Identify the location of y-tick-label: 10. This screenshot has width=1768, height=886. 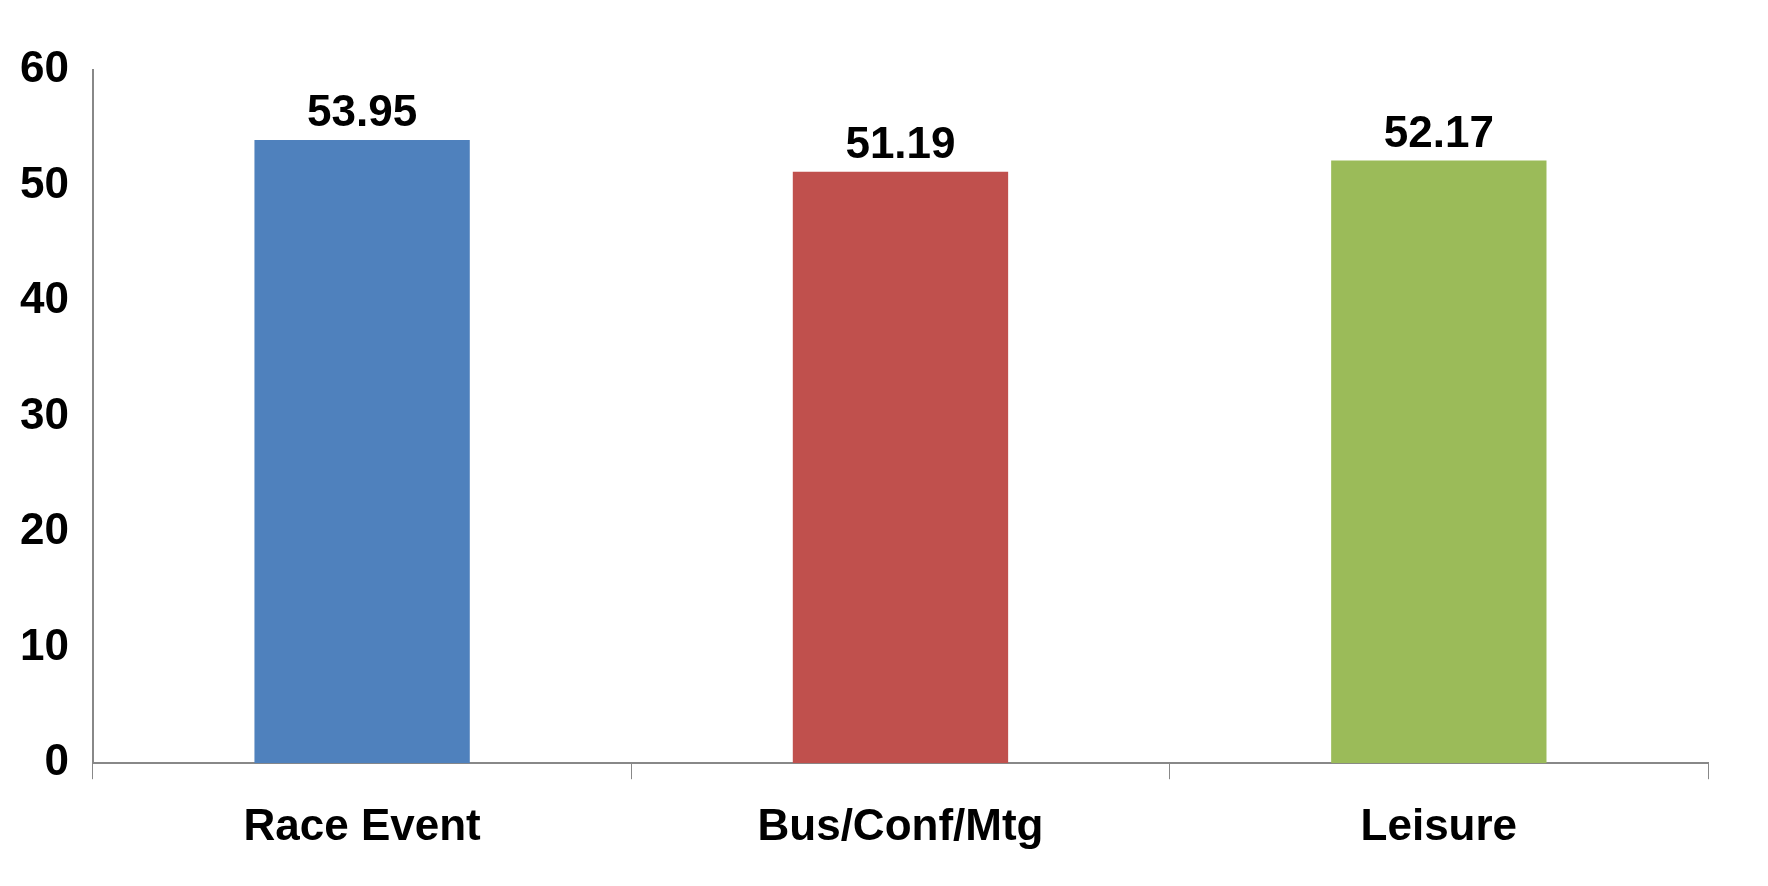
(44, 644).